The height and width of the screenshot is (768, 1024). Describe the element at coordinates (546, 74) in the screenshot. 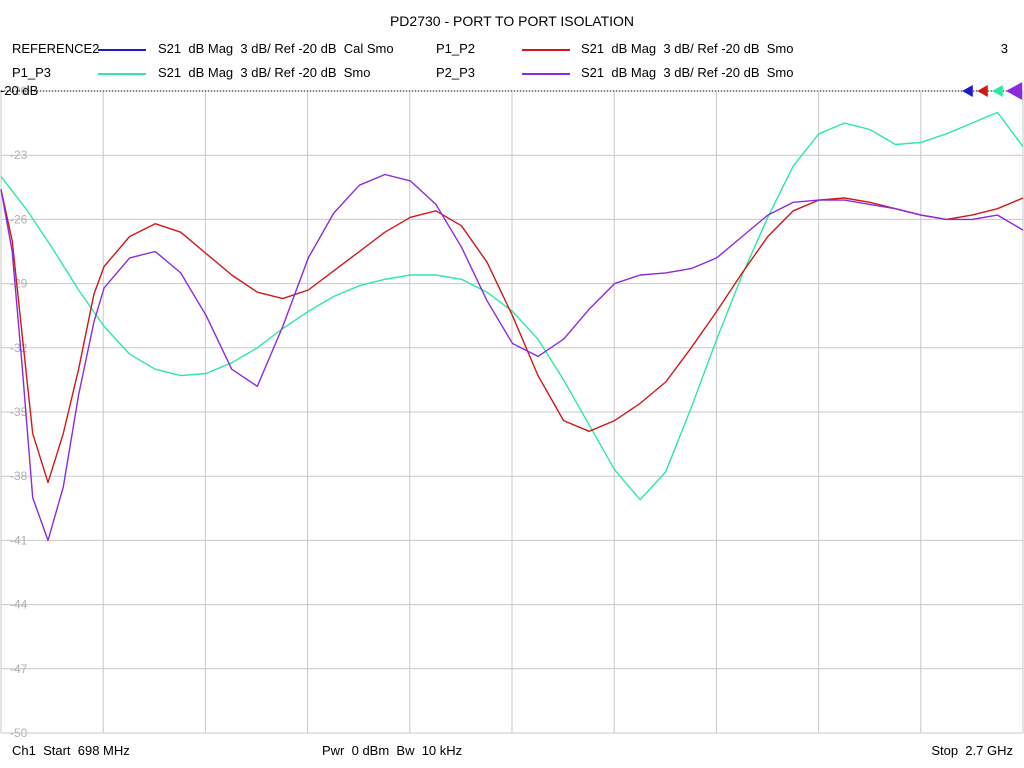

I see `legend-swatch-p2-p3` at that location.